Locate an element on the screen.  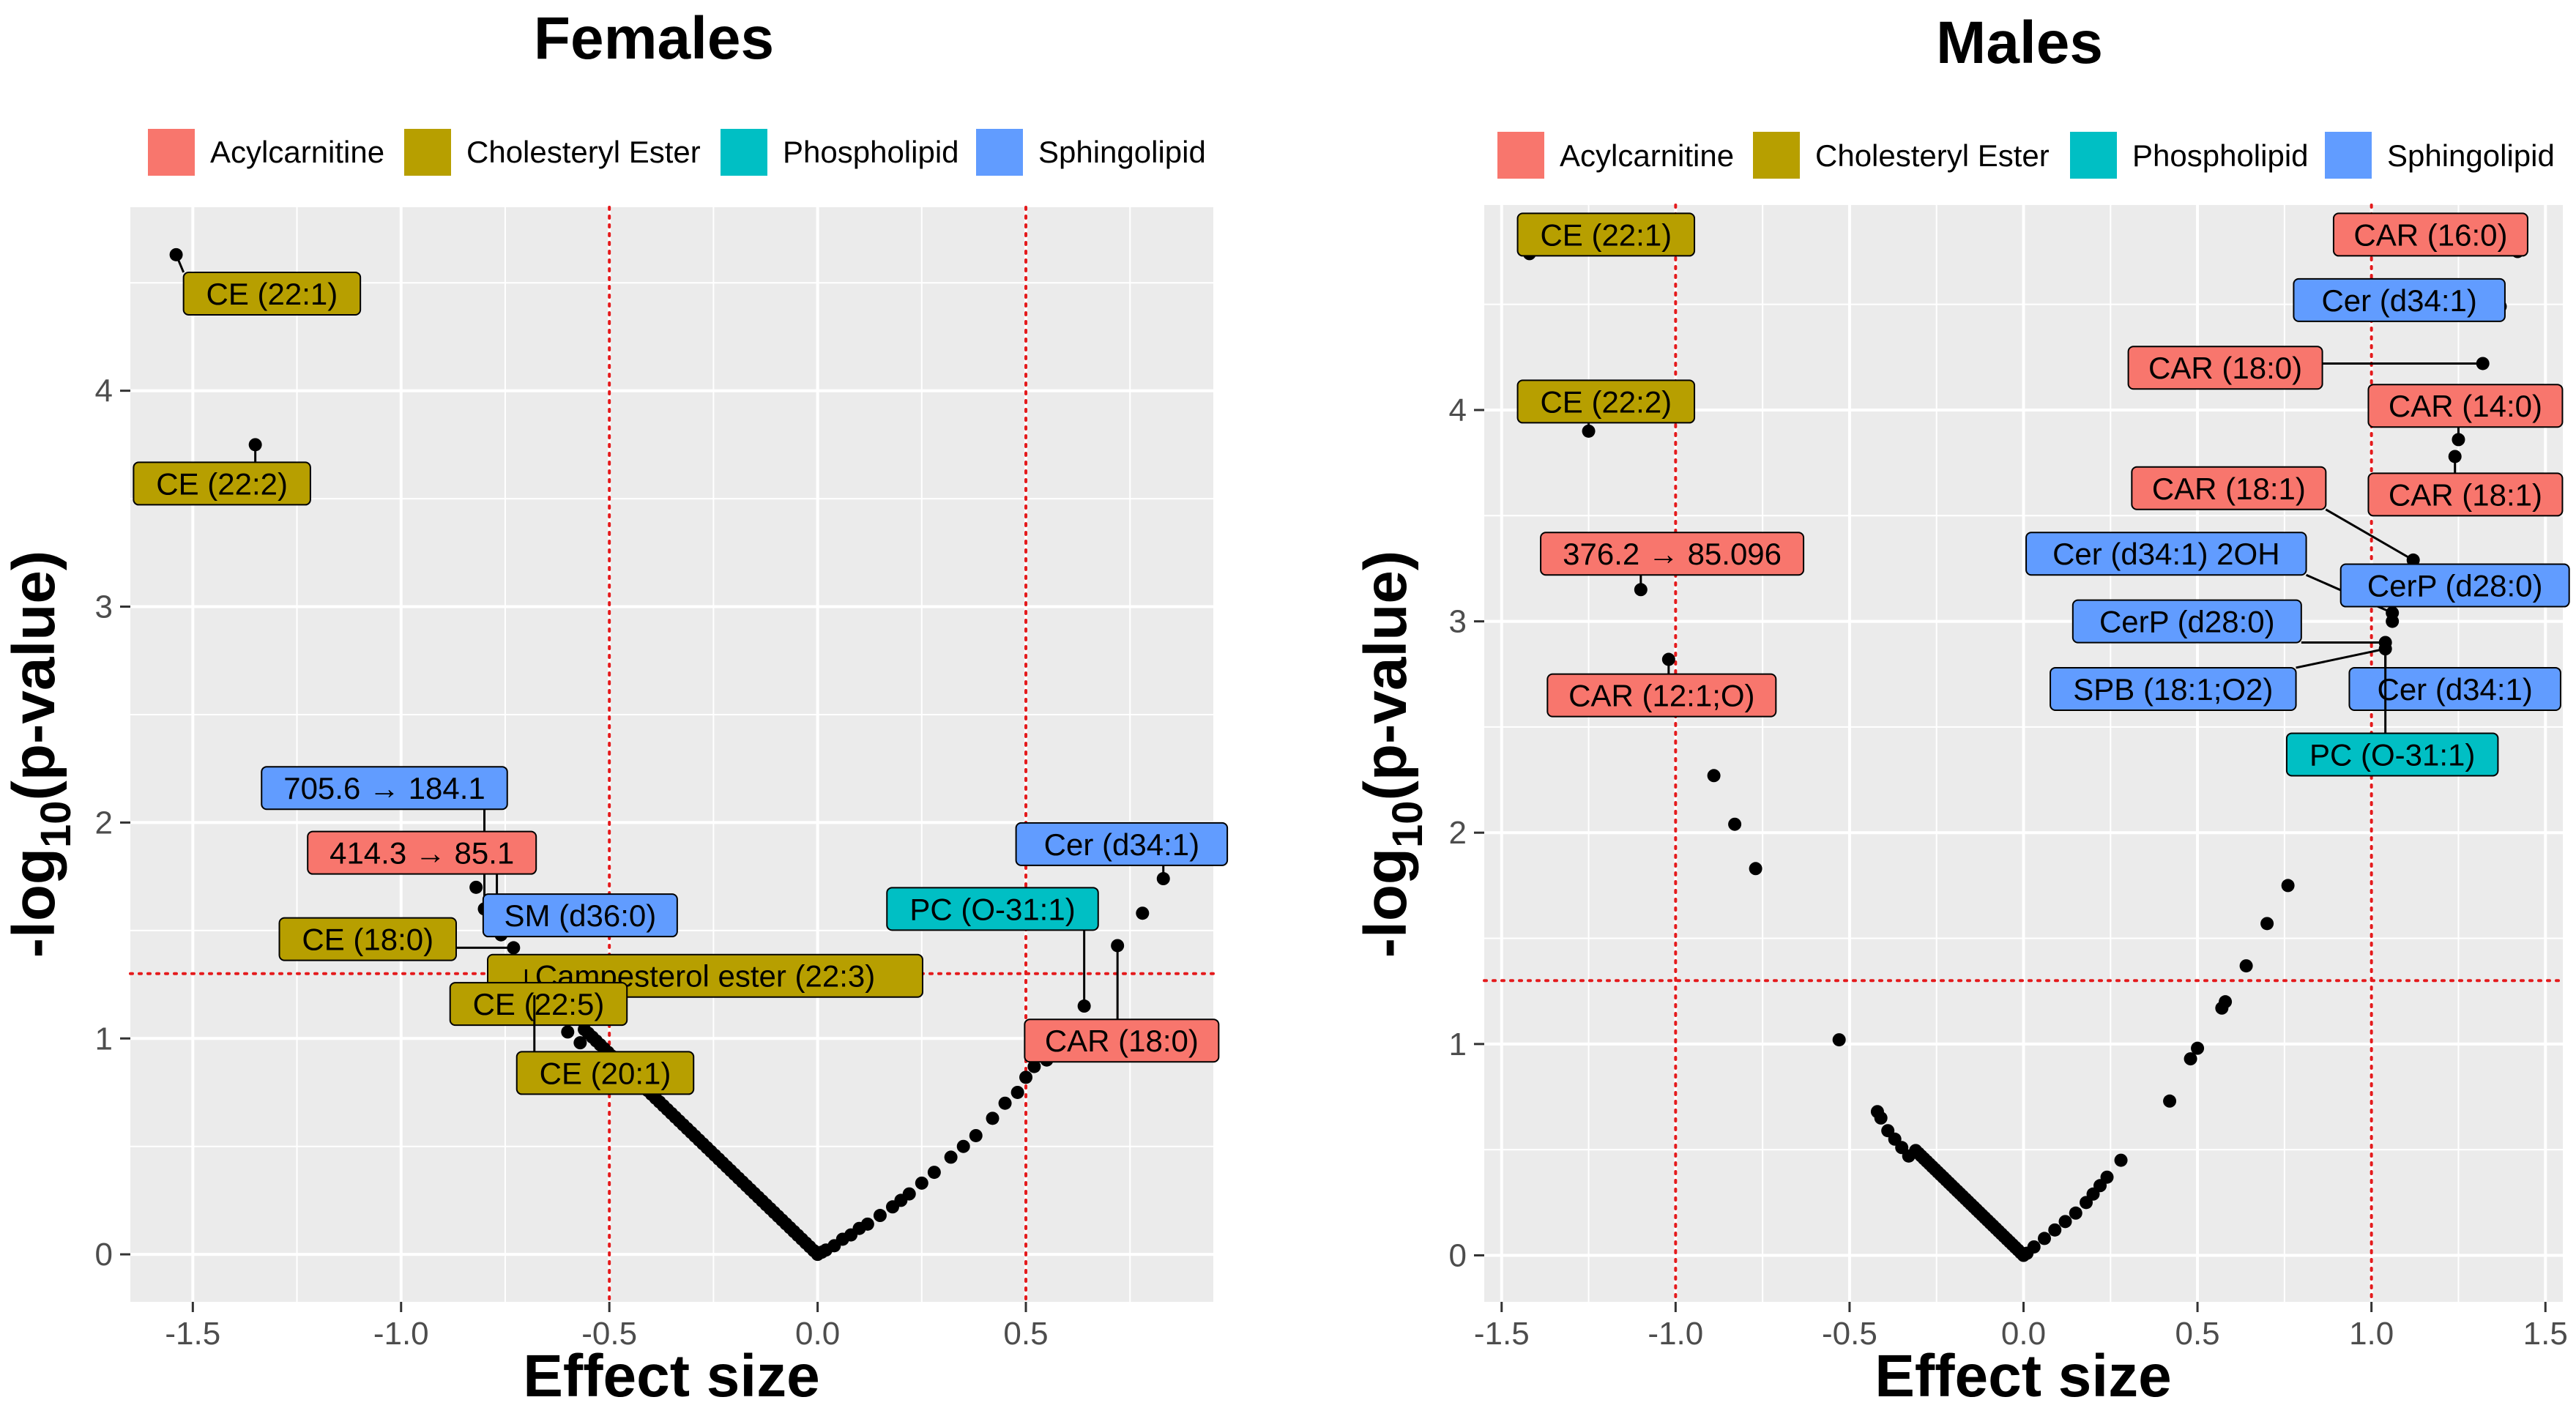
legend-key-cholesteryl-ester is located at coordinates (427, 152).